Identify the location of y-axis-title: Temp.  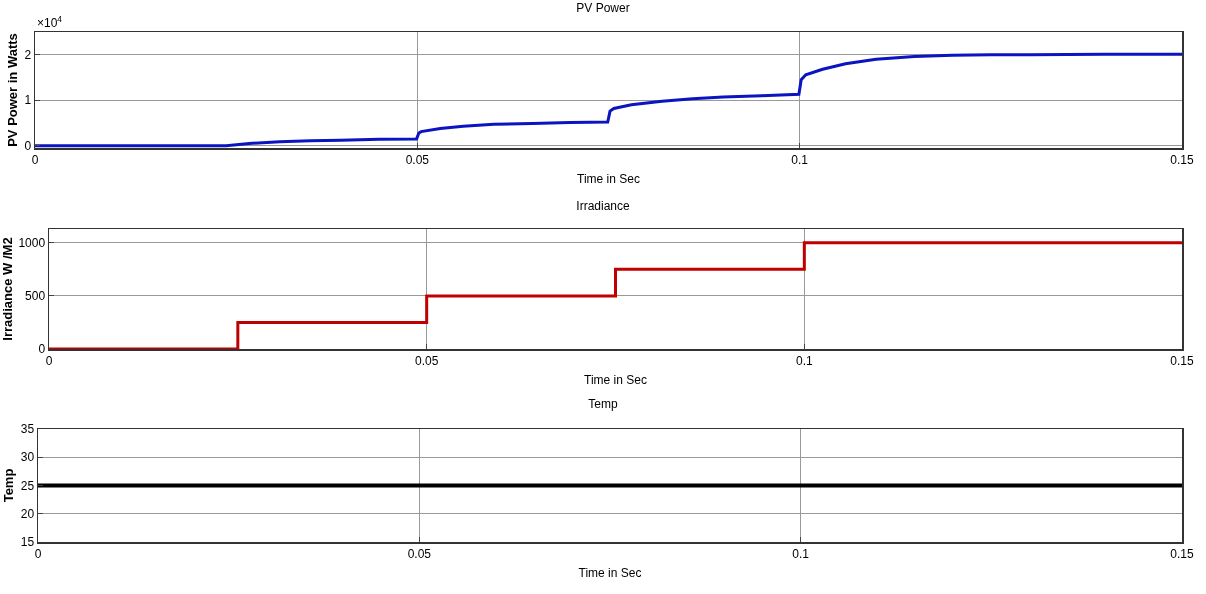
(8, 485).